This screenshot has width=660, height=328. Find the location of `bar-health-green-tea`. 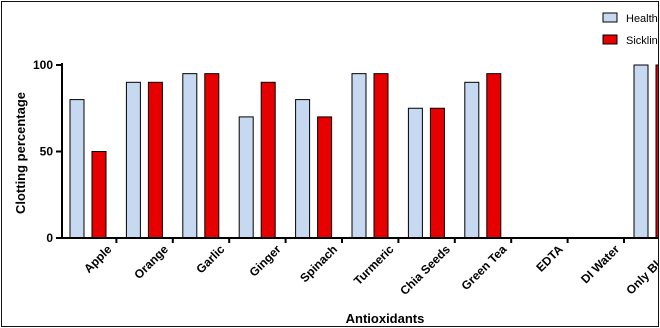

bar-health-green-tea is located at coordinates (472, 160).